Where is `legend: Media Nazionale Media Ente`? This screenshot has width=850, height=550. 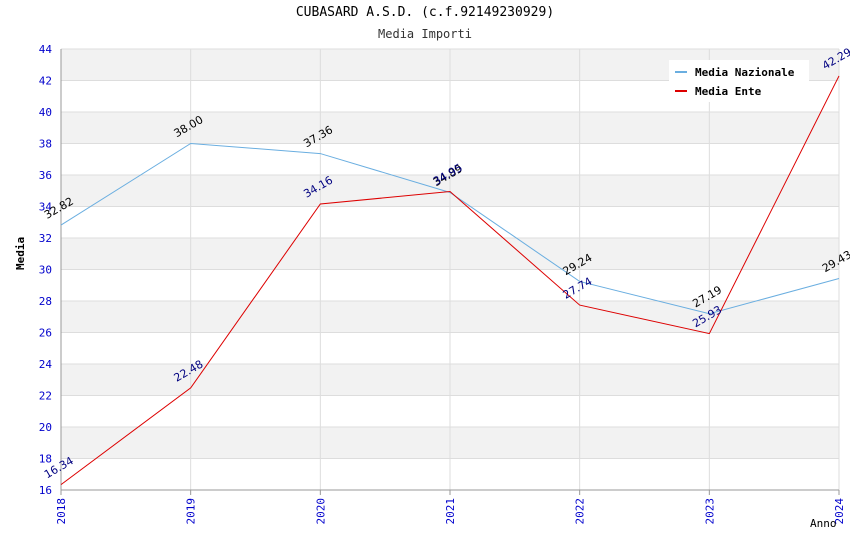
legend: Media Nazionale Media Ente is located at coordinates (739, 81).